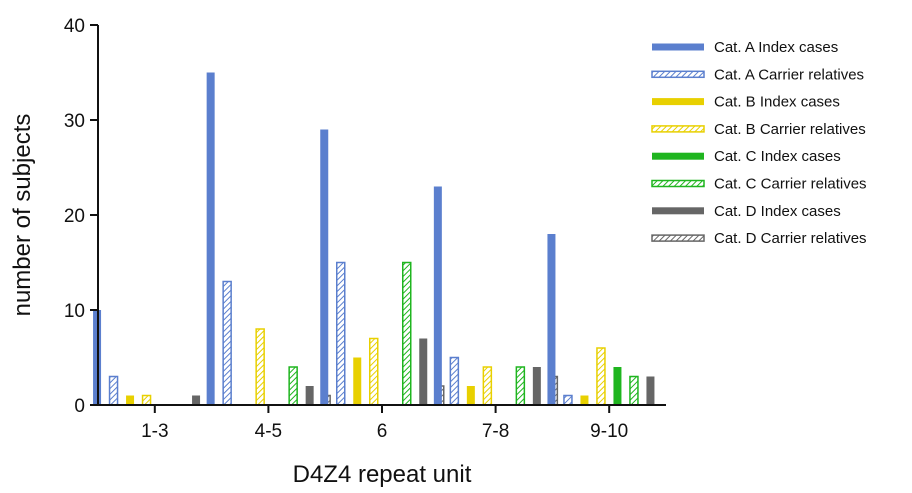 This screenshot has height=493, width=912. Describe the element at coordinates (79, 406) in the screenshot. I see `y-tick-label: 0` at that location.